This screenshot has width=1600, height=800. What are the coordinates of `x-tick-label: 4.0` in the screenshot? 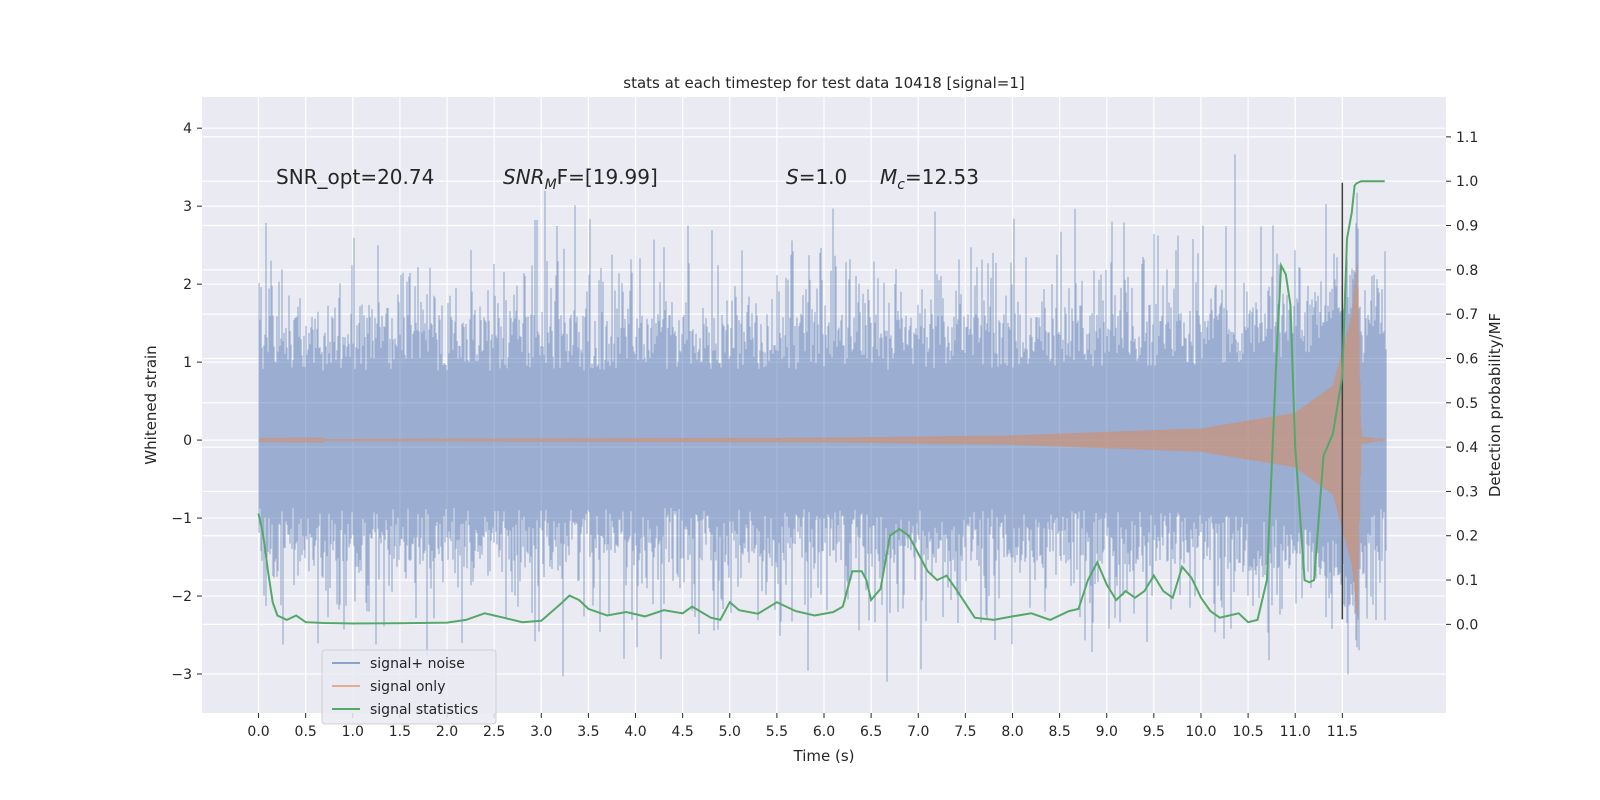 It's located at (635, 732).